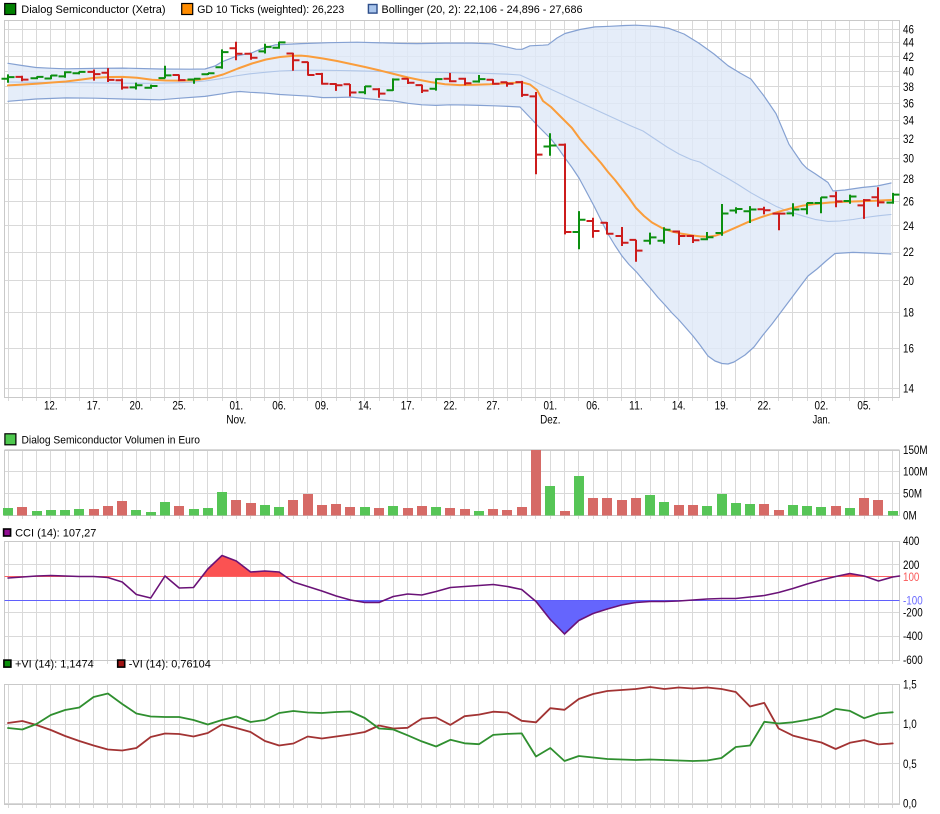  What do you see at coordinates (908, 252) in the screenshot?
I see `svg-text: 22` at bounding box center [908, 252].